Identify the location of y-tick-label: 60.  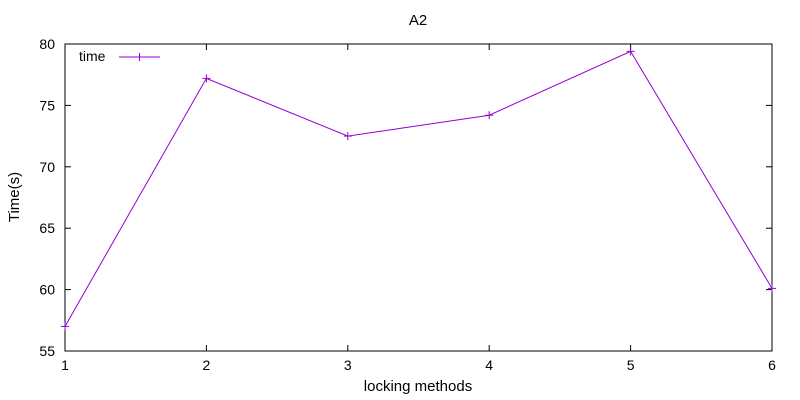
(47, 290).